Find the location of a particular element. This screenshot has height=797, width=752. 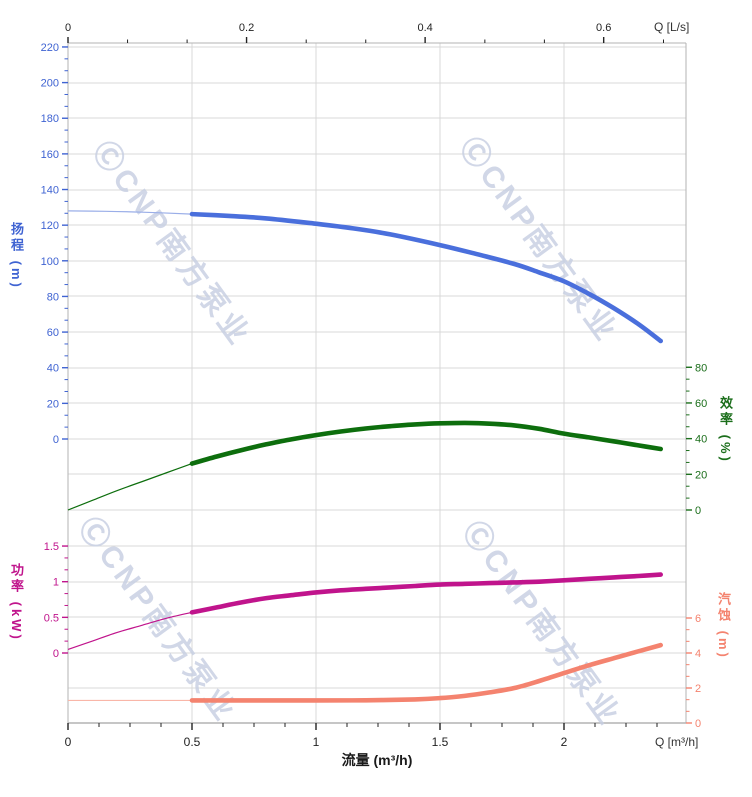

svg-text: 140 is located at coordinates (50, 191).